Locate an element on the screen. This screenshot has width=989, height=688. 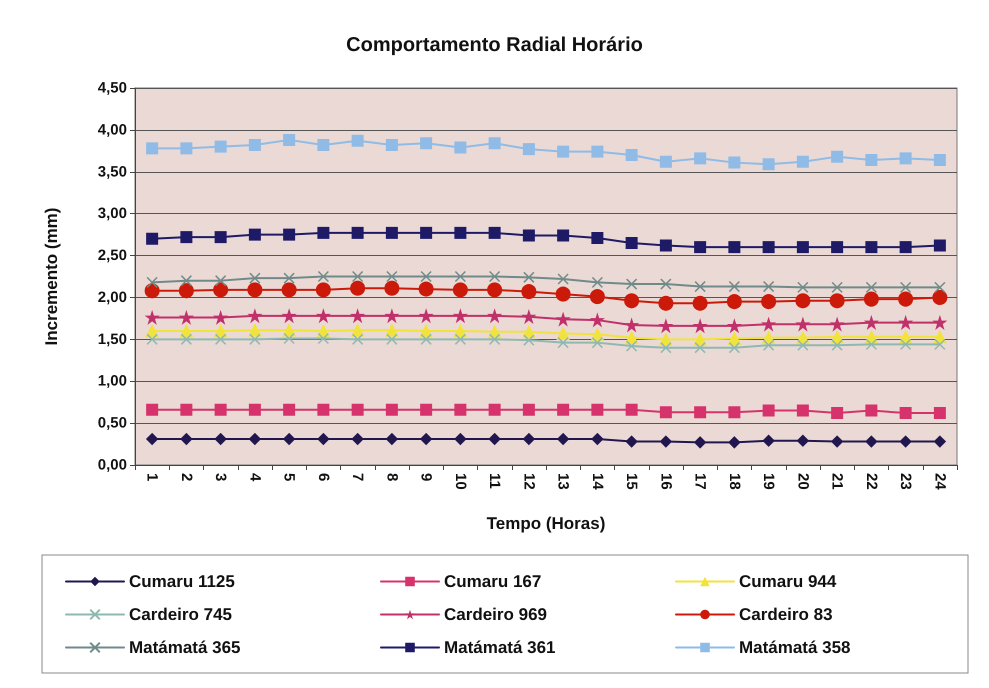
legend-label: Matámatá 365 is located at coordinates (185, 647).